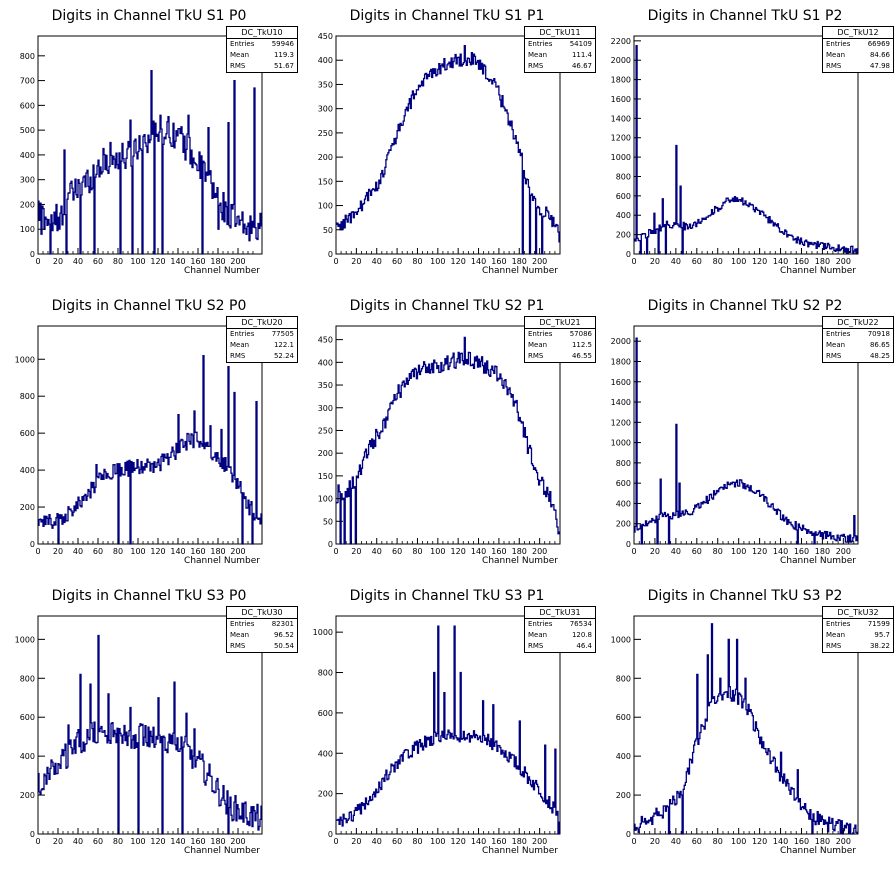 The width and height of the screenshot is (896, 872). I want to click on stats-name: DC_TkU32, so click(858, 613).